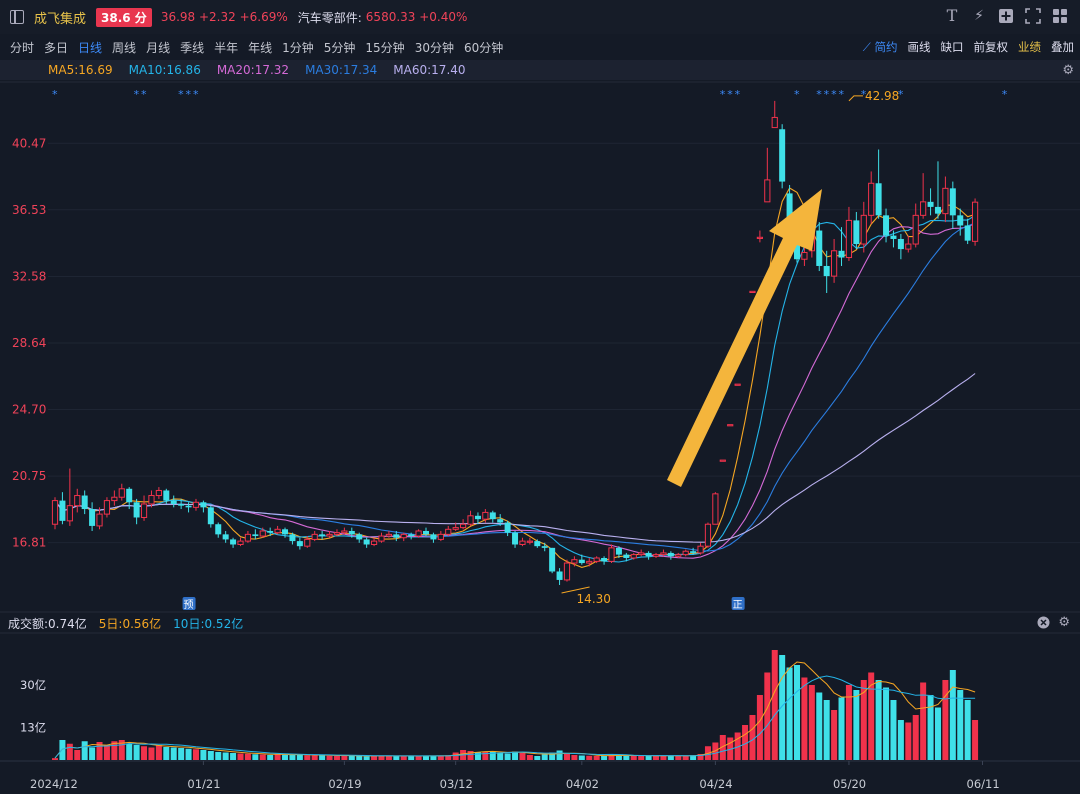 The height and width of the screenshot is (794, 1080). What do you see at coordinates (1062, 47) in the screenshot?
I see `tool-5: 叠加` at bounding box center [1062, 47].